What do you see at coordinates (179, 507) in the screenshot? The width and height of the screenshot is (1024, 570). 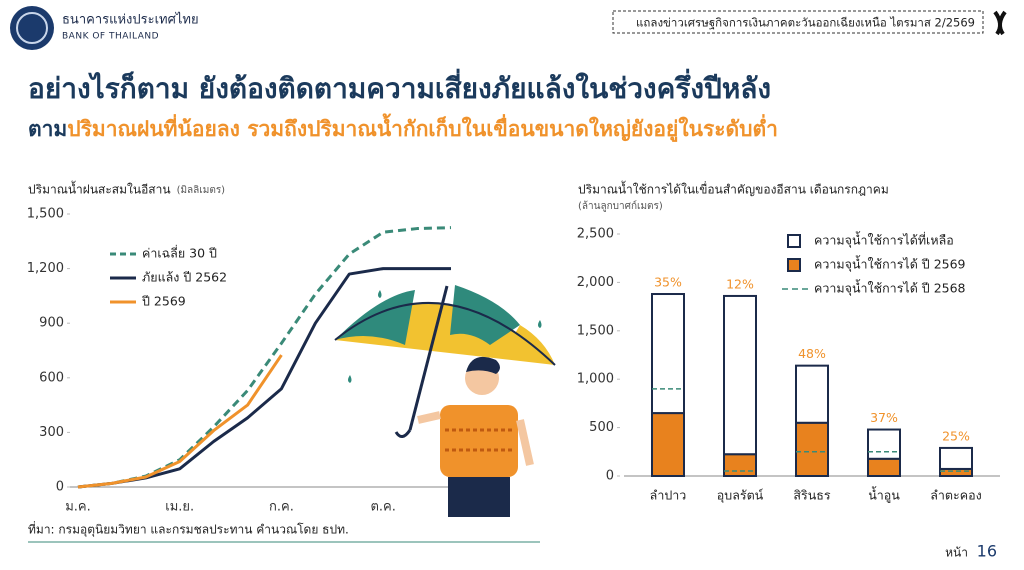 I see `x-tick-label: เม.ย.` at bounding box center [179, 507].